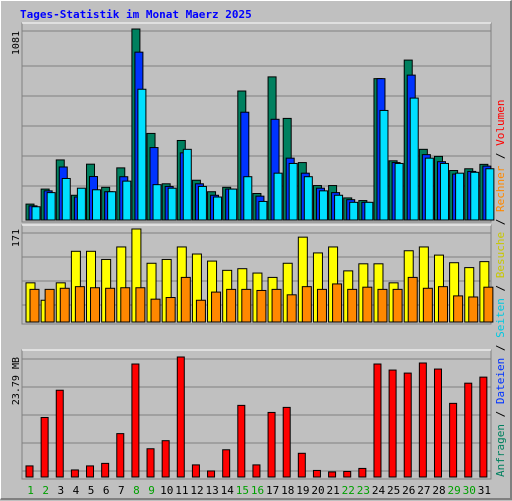  Describe the element at coordinates (257, 490) in the screenshot. I see `x-tick-label: 16` at that location.